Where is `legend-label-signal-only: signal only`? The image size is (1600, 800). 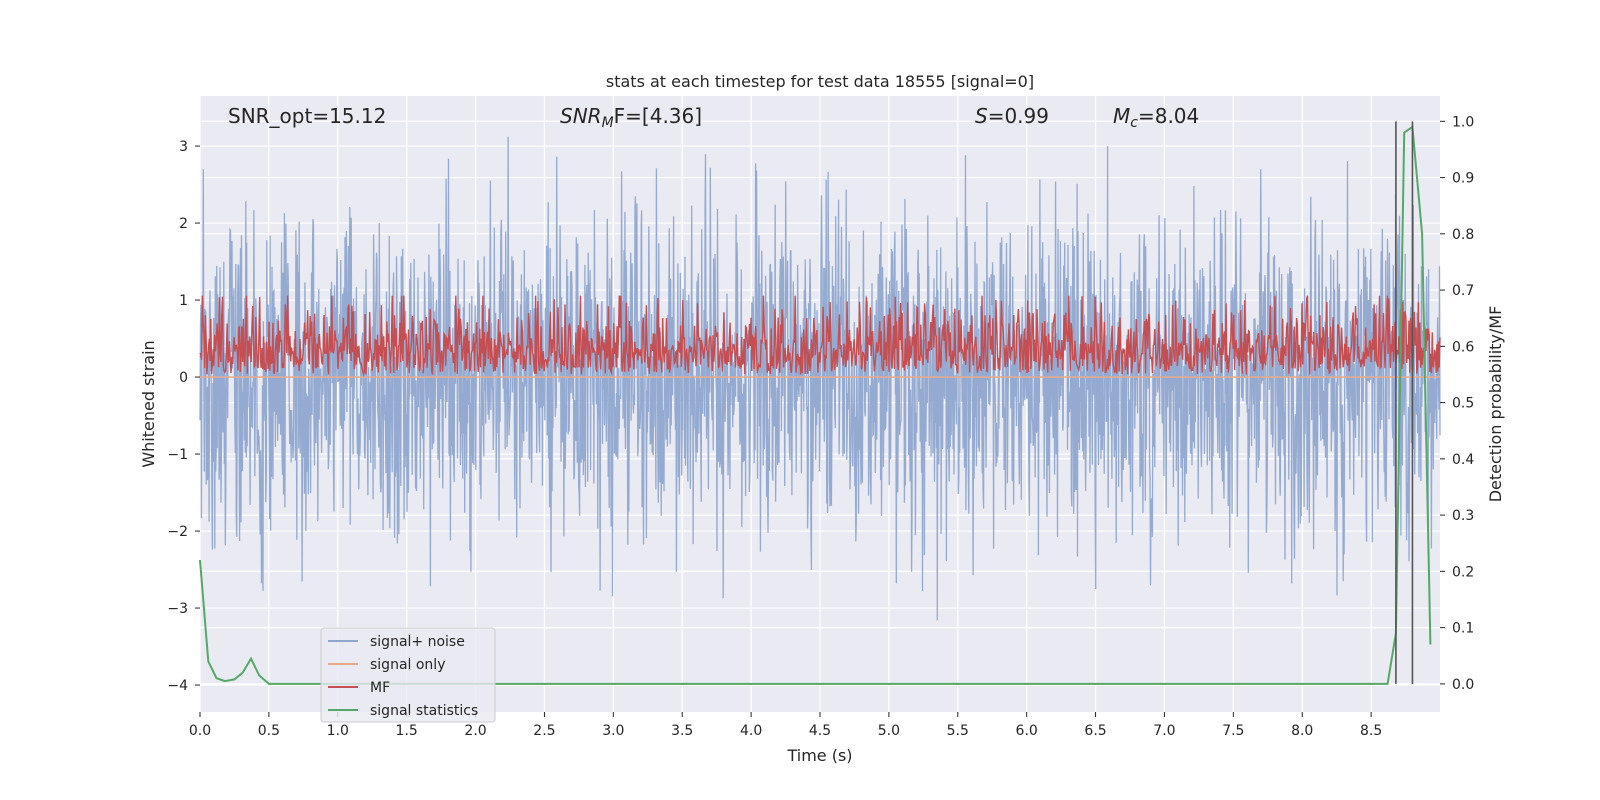
legend-label-signal-only: signal only is located at coordinates (407, 665).